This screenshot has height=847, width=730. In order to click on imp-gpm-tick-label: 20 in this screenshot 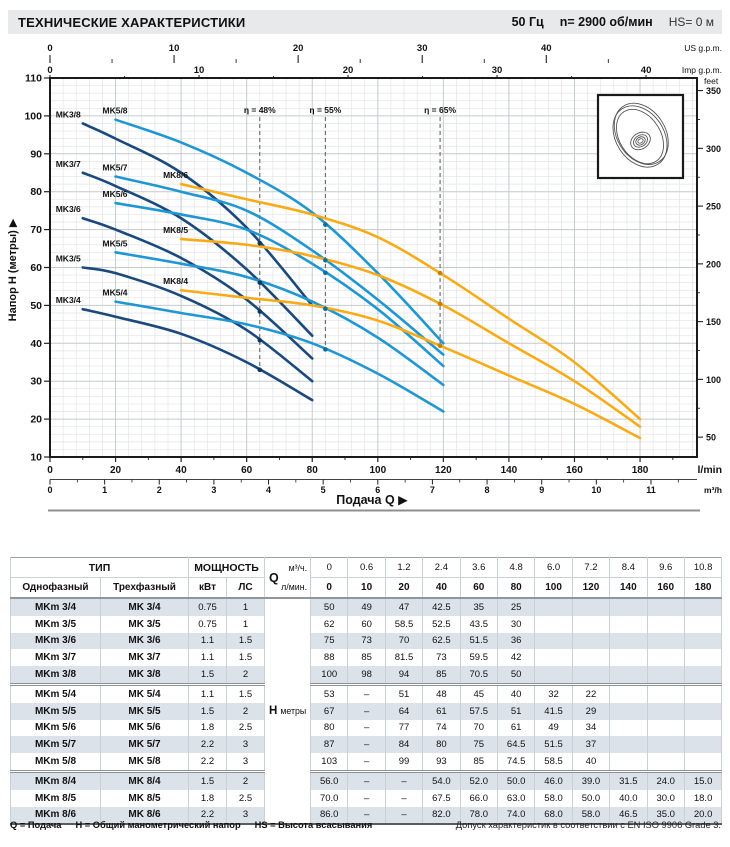, I will do `click(348, 70)`.